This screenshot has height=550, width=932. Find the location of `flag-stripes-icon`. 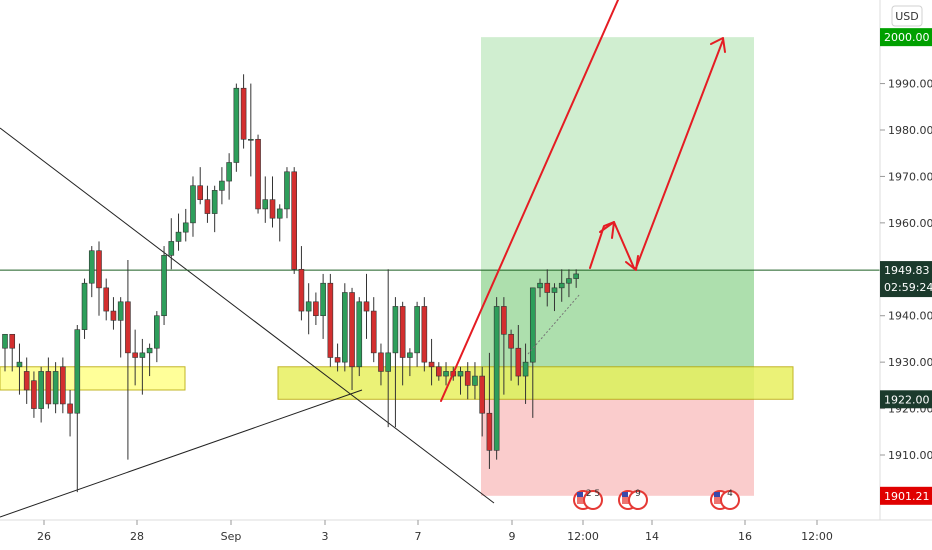

flag-stripes-icon is located at coordinates (628, 500).